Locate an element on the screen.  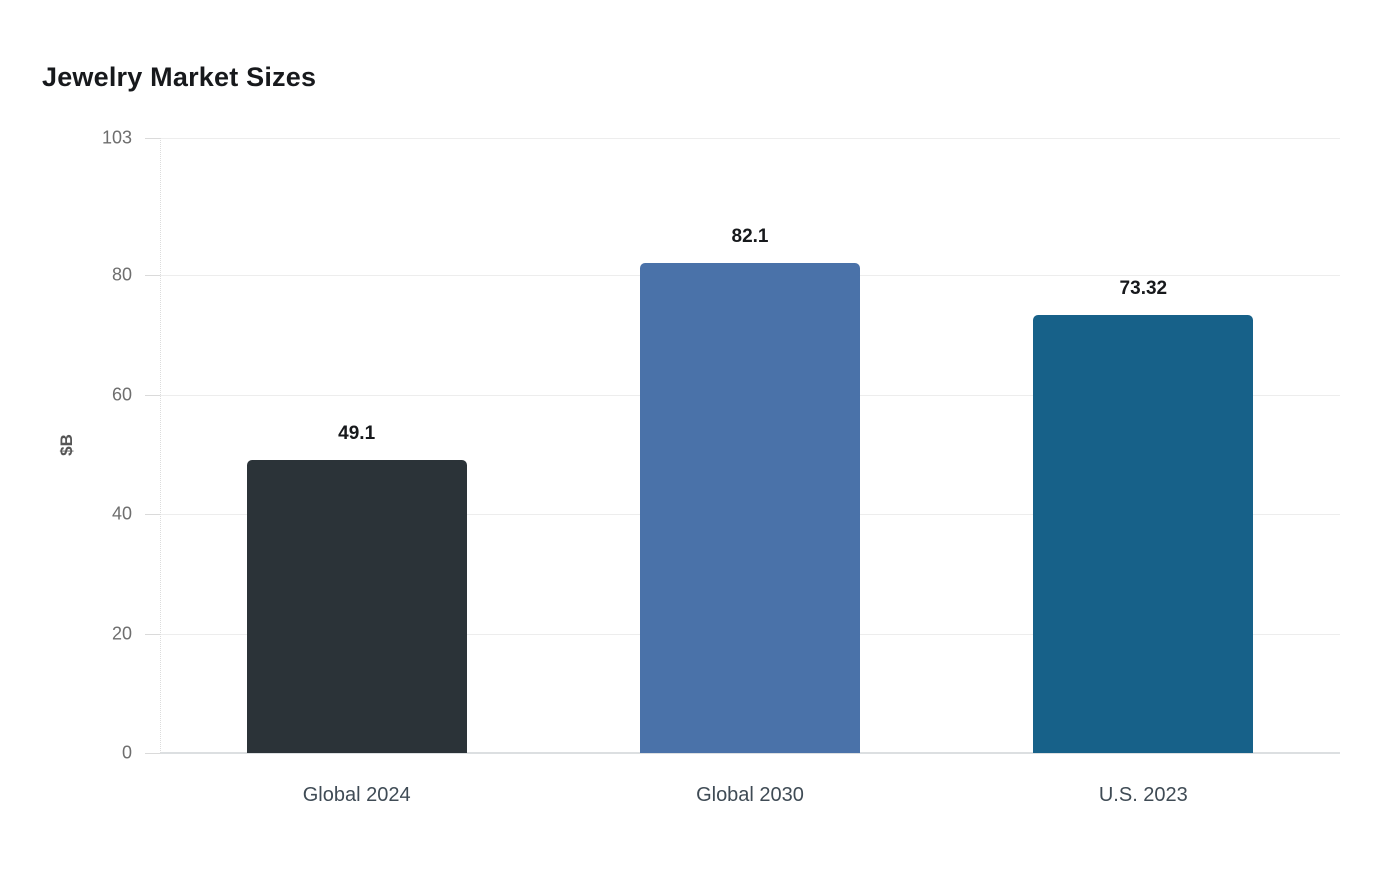
y-tick-label-103: 103 is located at coordinates (116, 137).